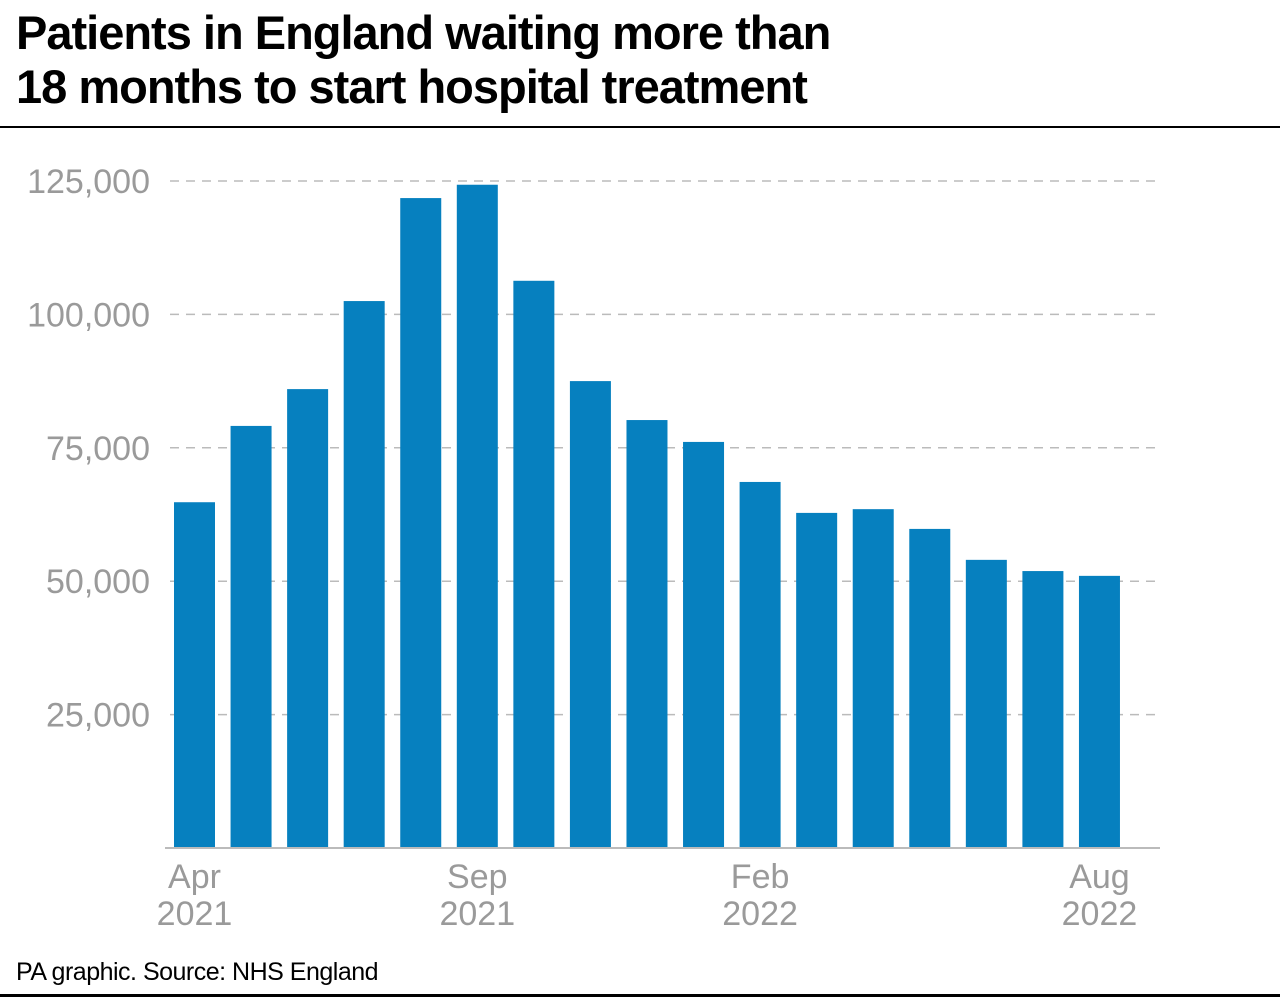  Describe the element at coordinates (98, 716) in the screenshot. I see `y-tick-label: 25,000` at that location.